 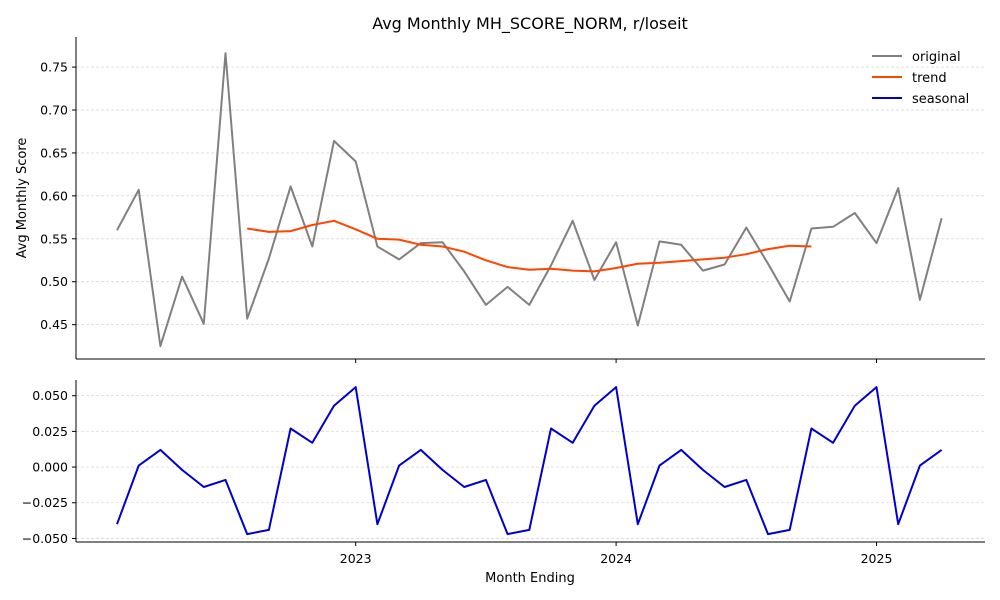 I want to click on top-y-tick-label: 0.55, so click(x=54, y=238).